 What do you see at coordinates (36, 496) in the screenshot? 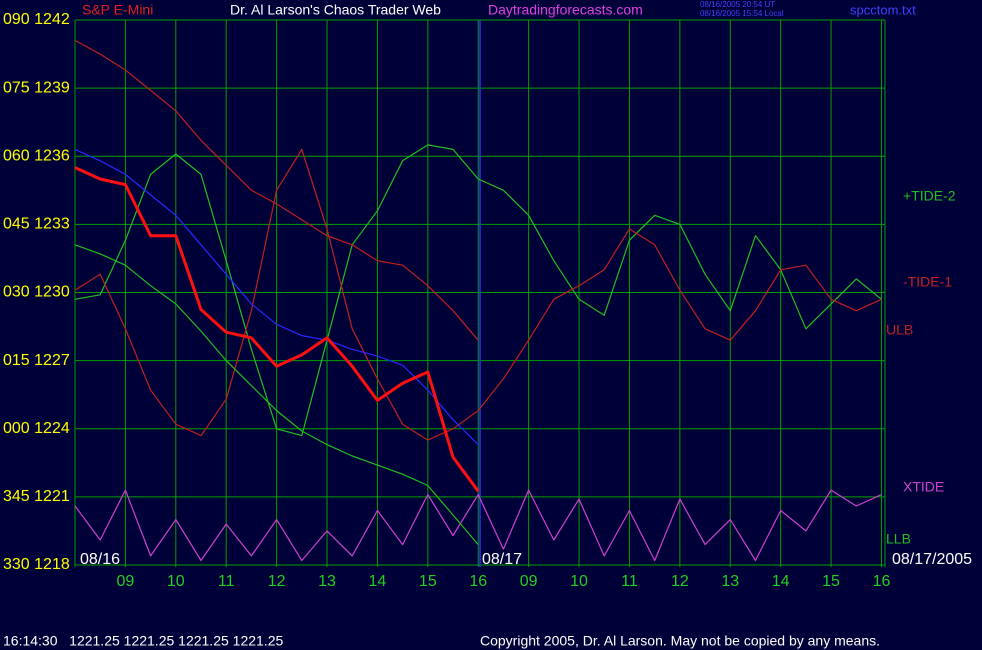
I see `y-tick-label: 345 1221` at bounding box center [36, 496].